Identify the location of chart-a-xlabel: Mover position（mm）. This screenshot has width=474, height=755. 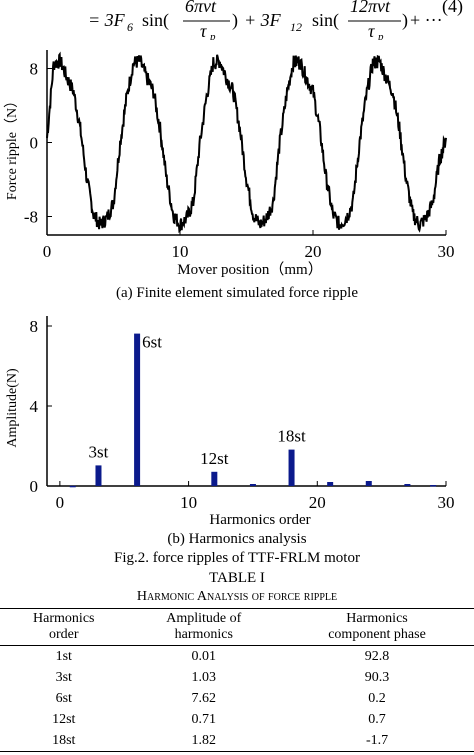
(249, 269).